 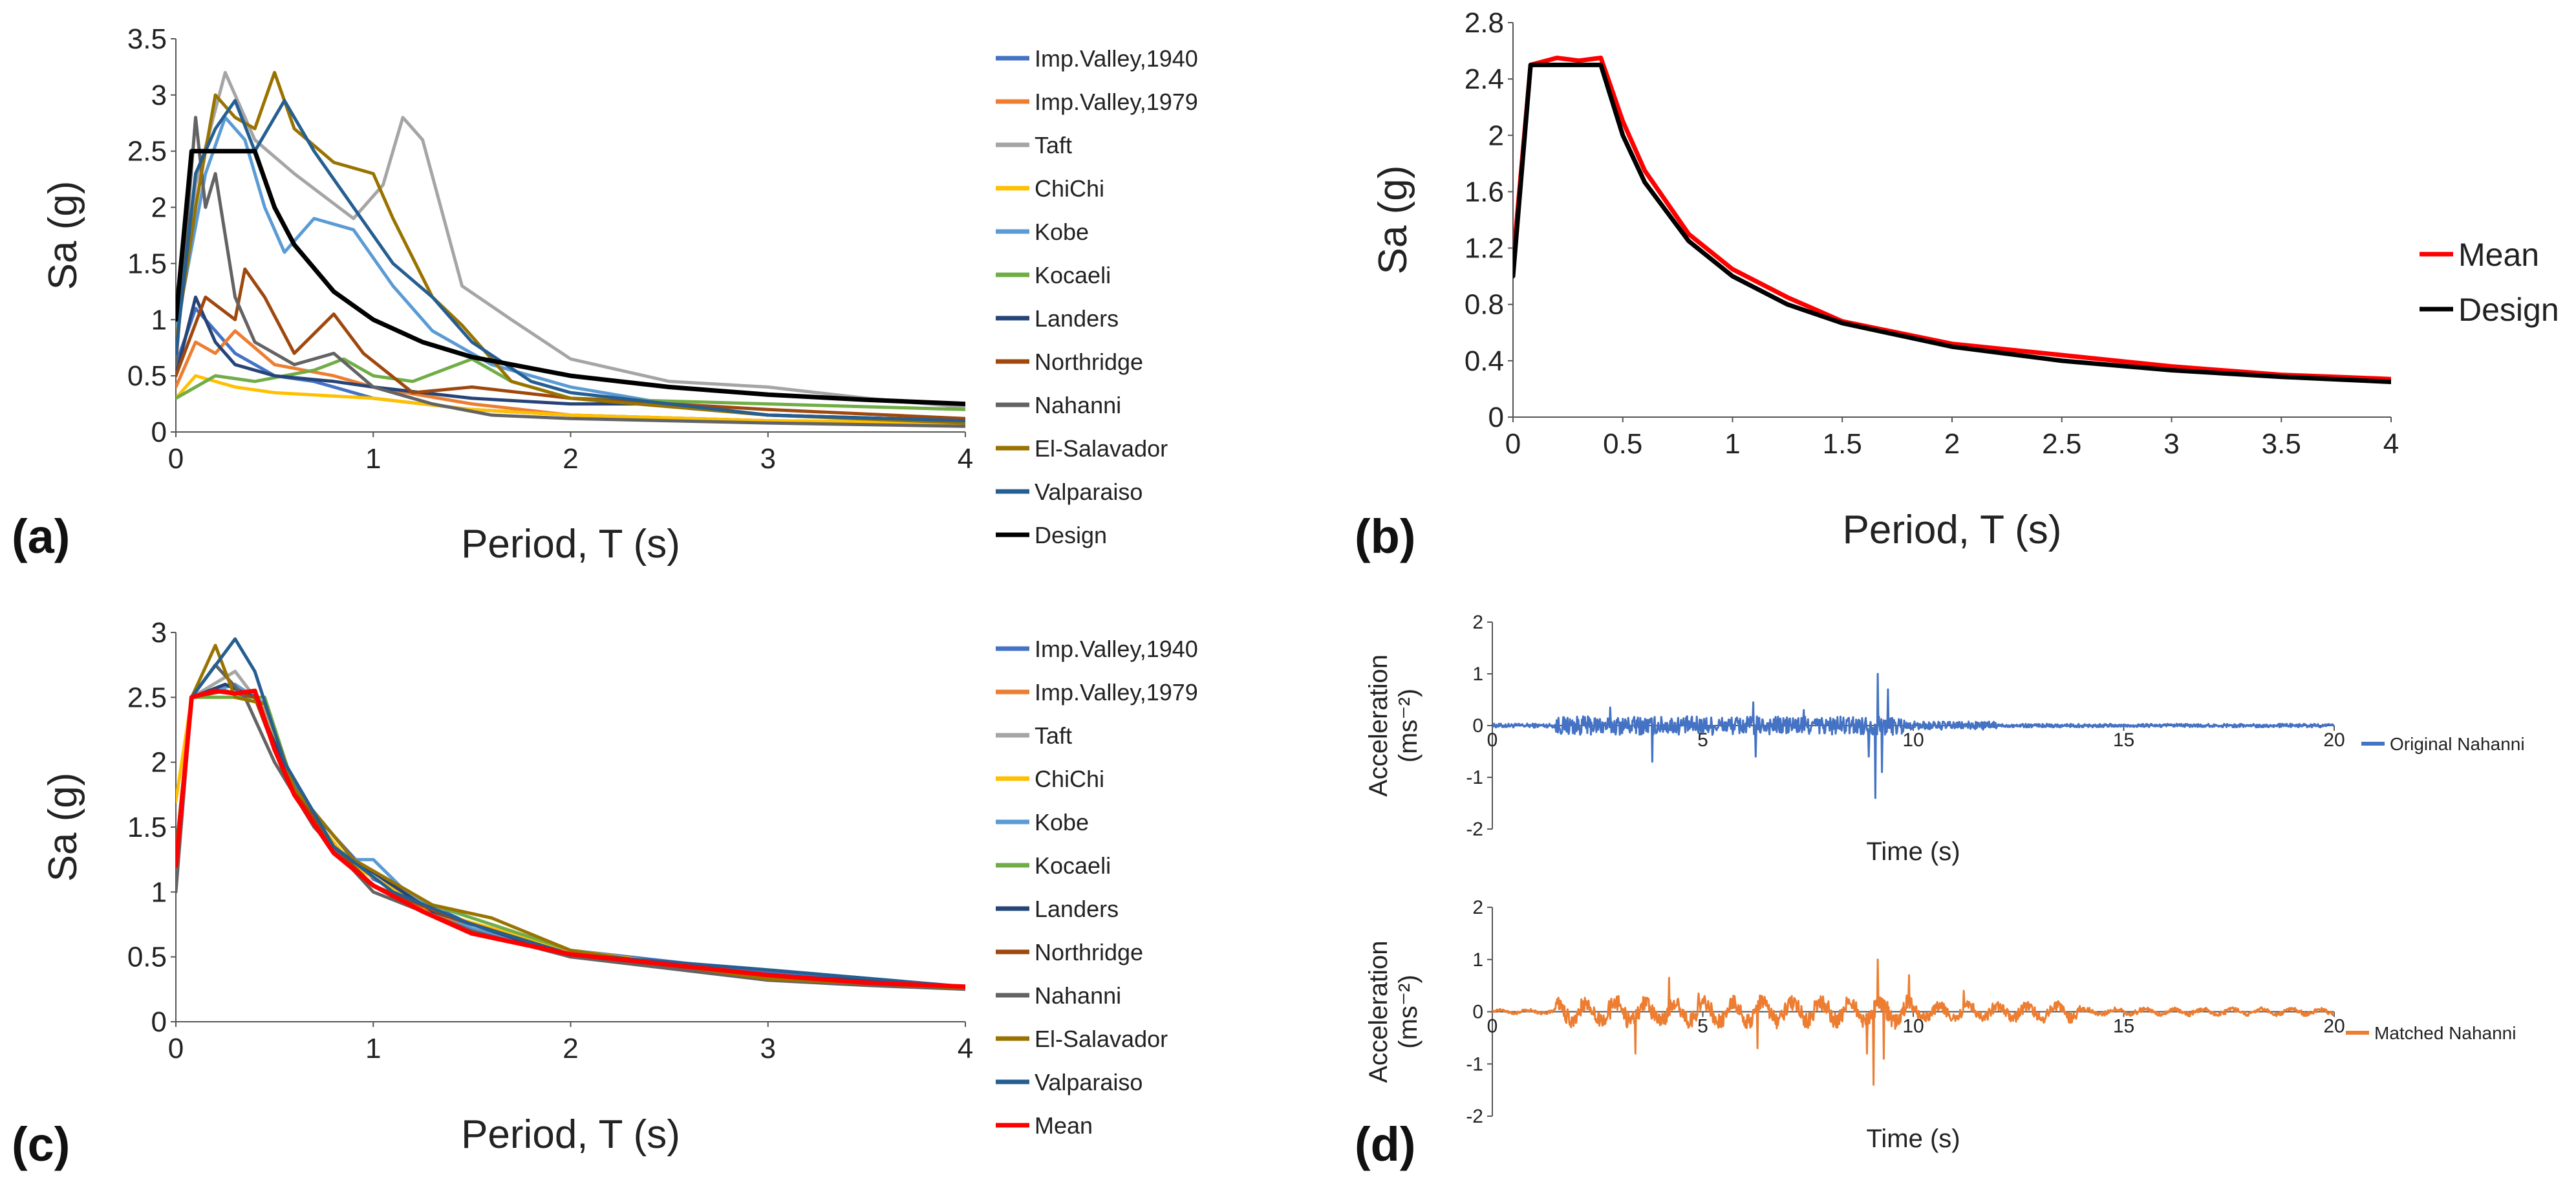 What do you see at coordinates (1089, 362) in the screenshot?
I see `legend-label-northridge: Northridge` at bounding box center [1089, 362].